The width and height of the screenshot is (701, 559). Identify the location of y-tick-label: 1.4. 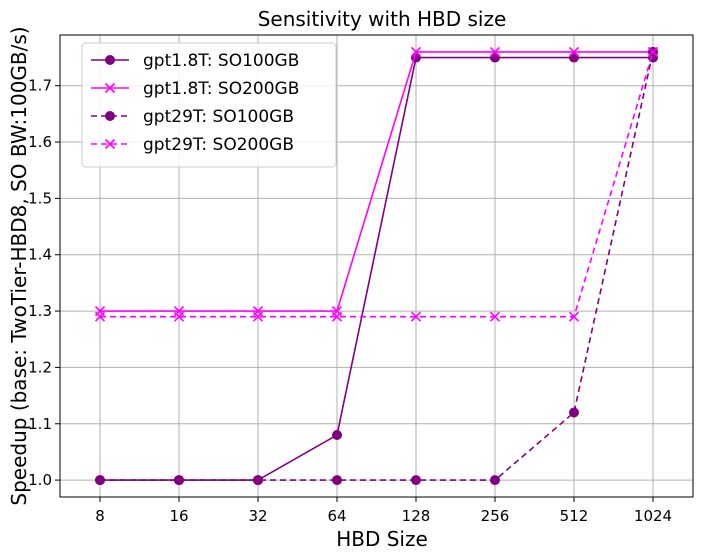
(40, 255).